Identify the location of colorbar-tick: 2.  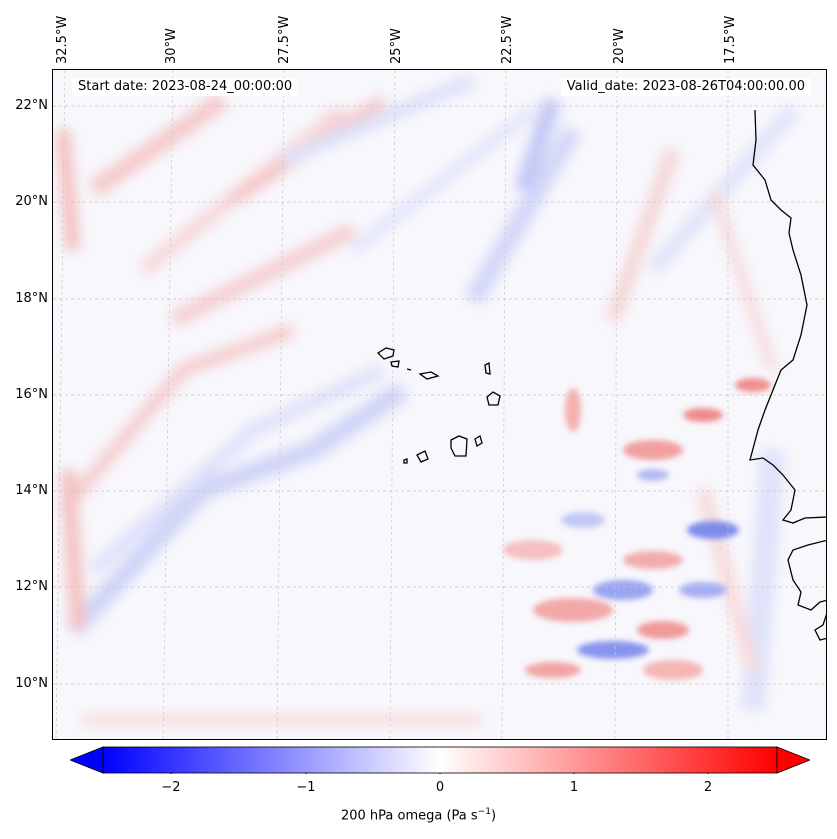
(708, 787).